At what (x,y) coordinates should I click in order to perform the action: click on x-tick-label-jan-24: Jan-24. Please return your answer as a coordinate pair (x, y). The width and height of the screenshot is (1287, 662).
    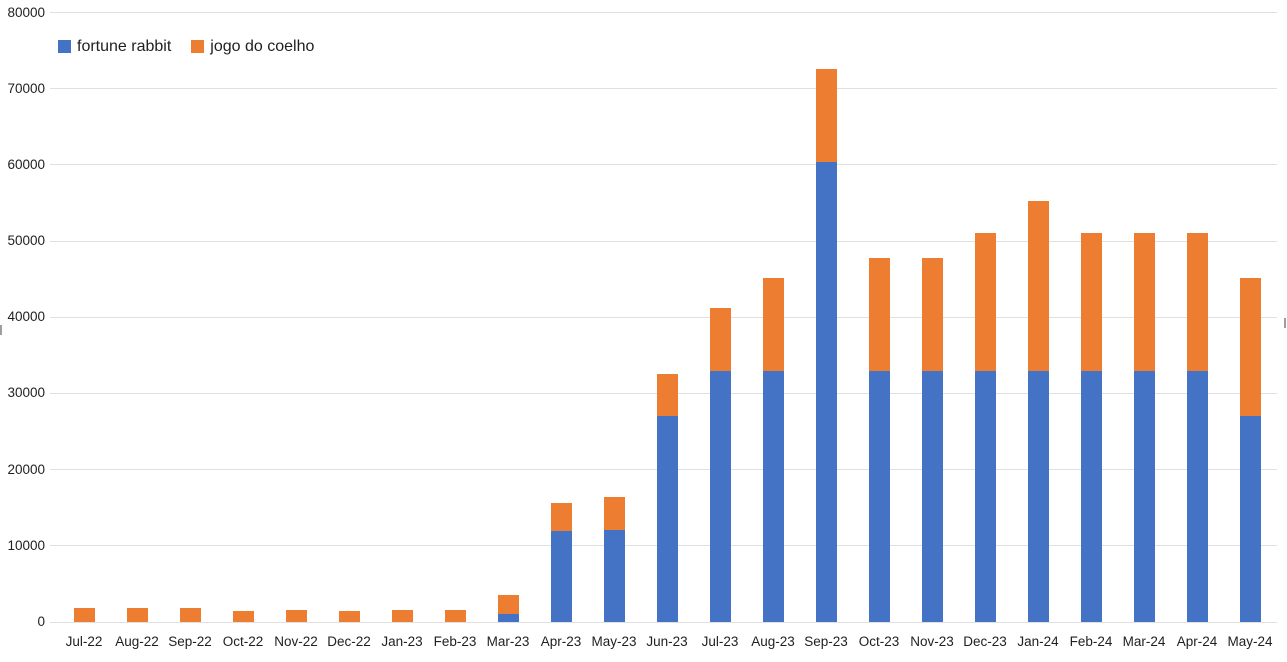
    Looking at the image, I should click on (1038, 641).